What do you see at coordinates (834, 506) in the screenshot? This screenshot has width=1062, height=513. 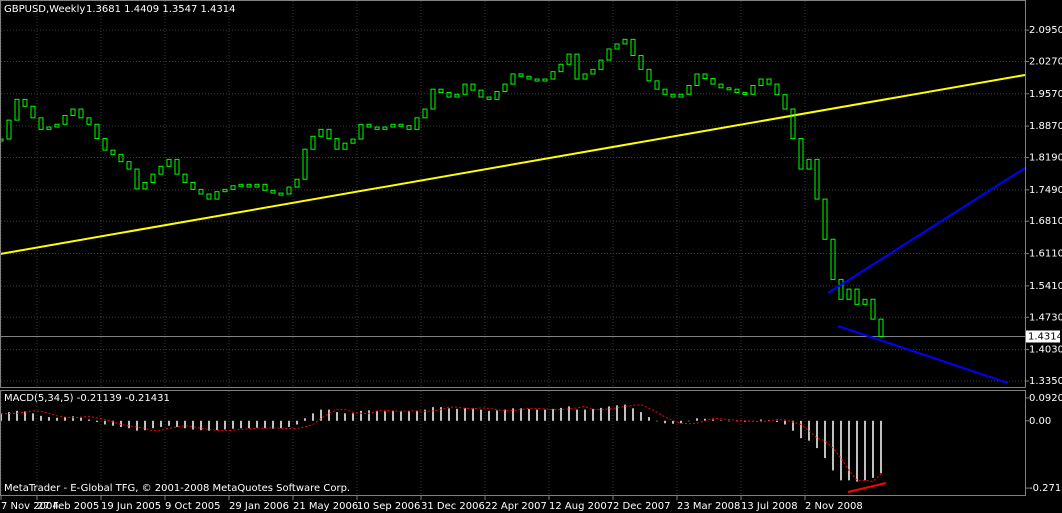 I see `x-tick-label: 2 Nov 2008` at bounding box center [834, 506].